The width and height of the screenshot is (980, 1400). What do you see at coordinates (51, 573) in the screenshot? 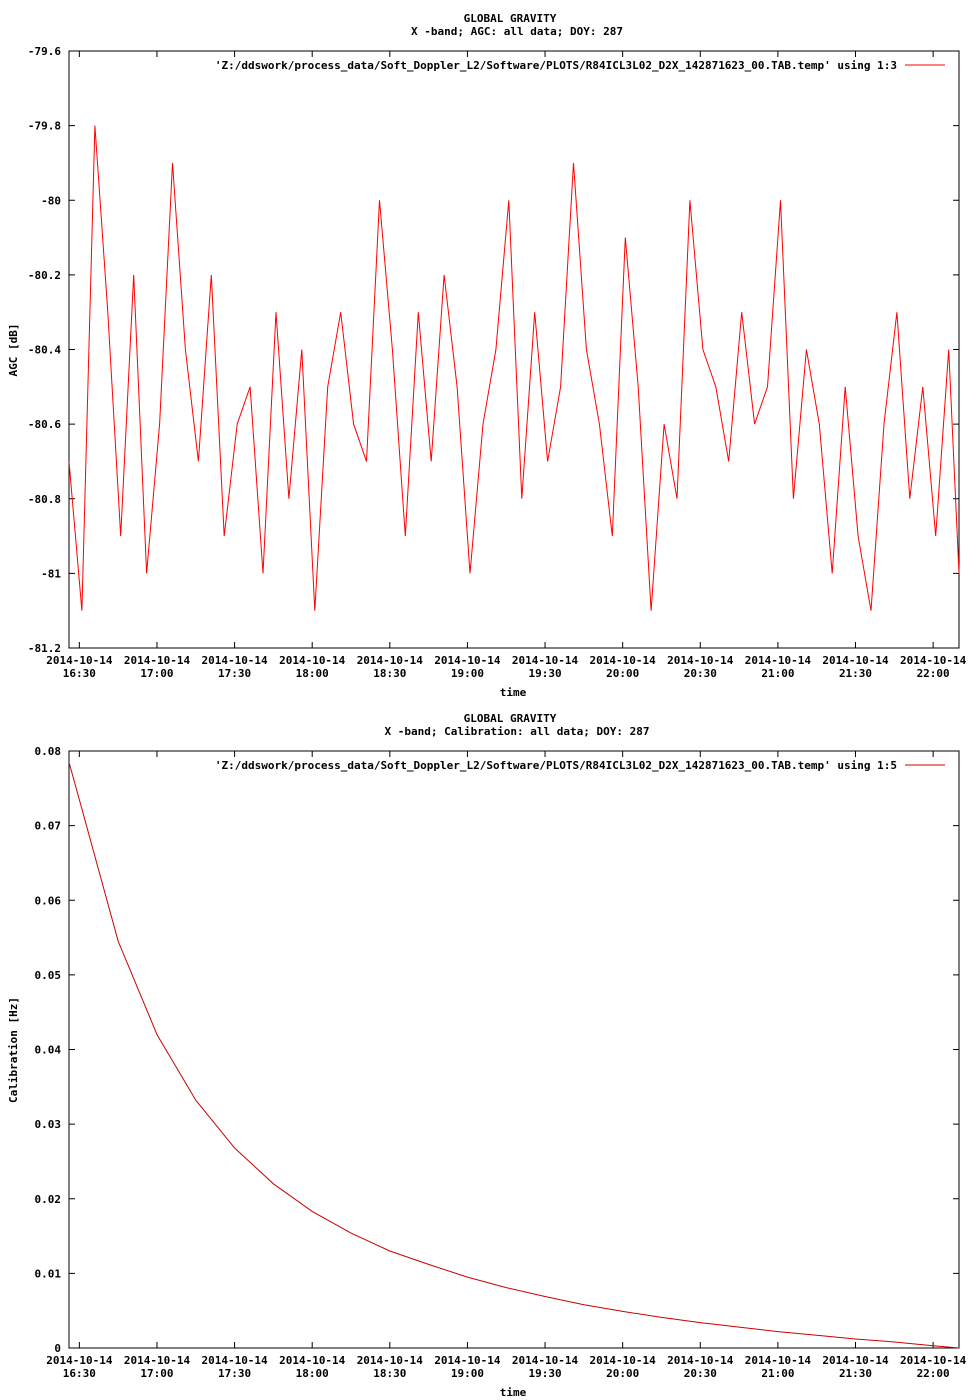
I see `agc-y-tick-label: -81` at bounding box center [51, 573].